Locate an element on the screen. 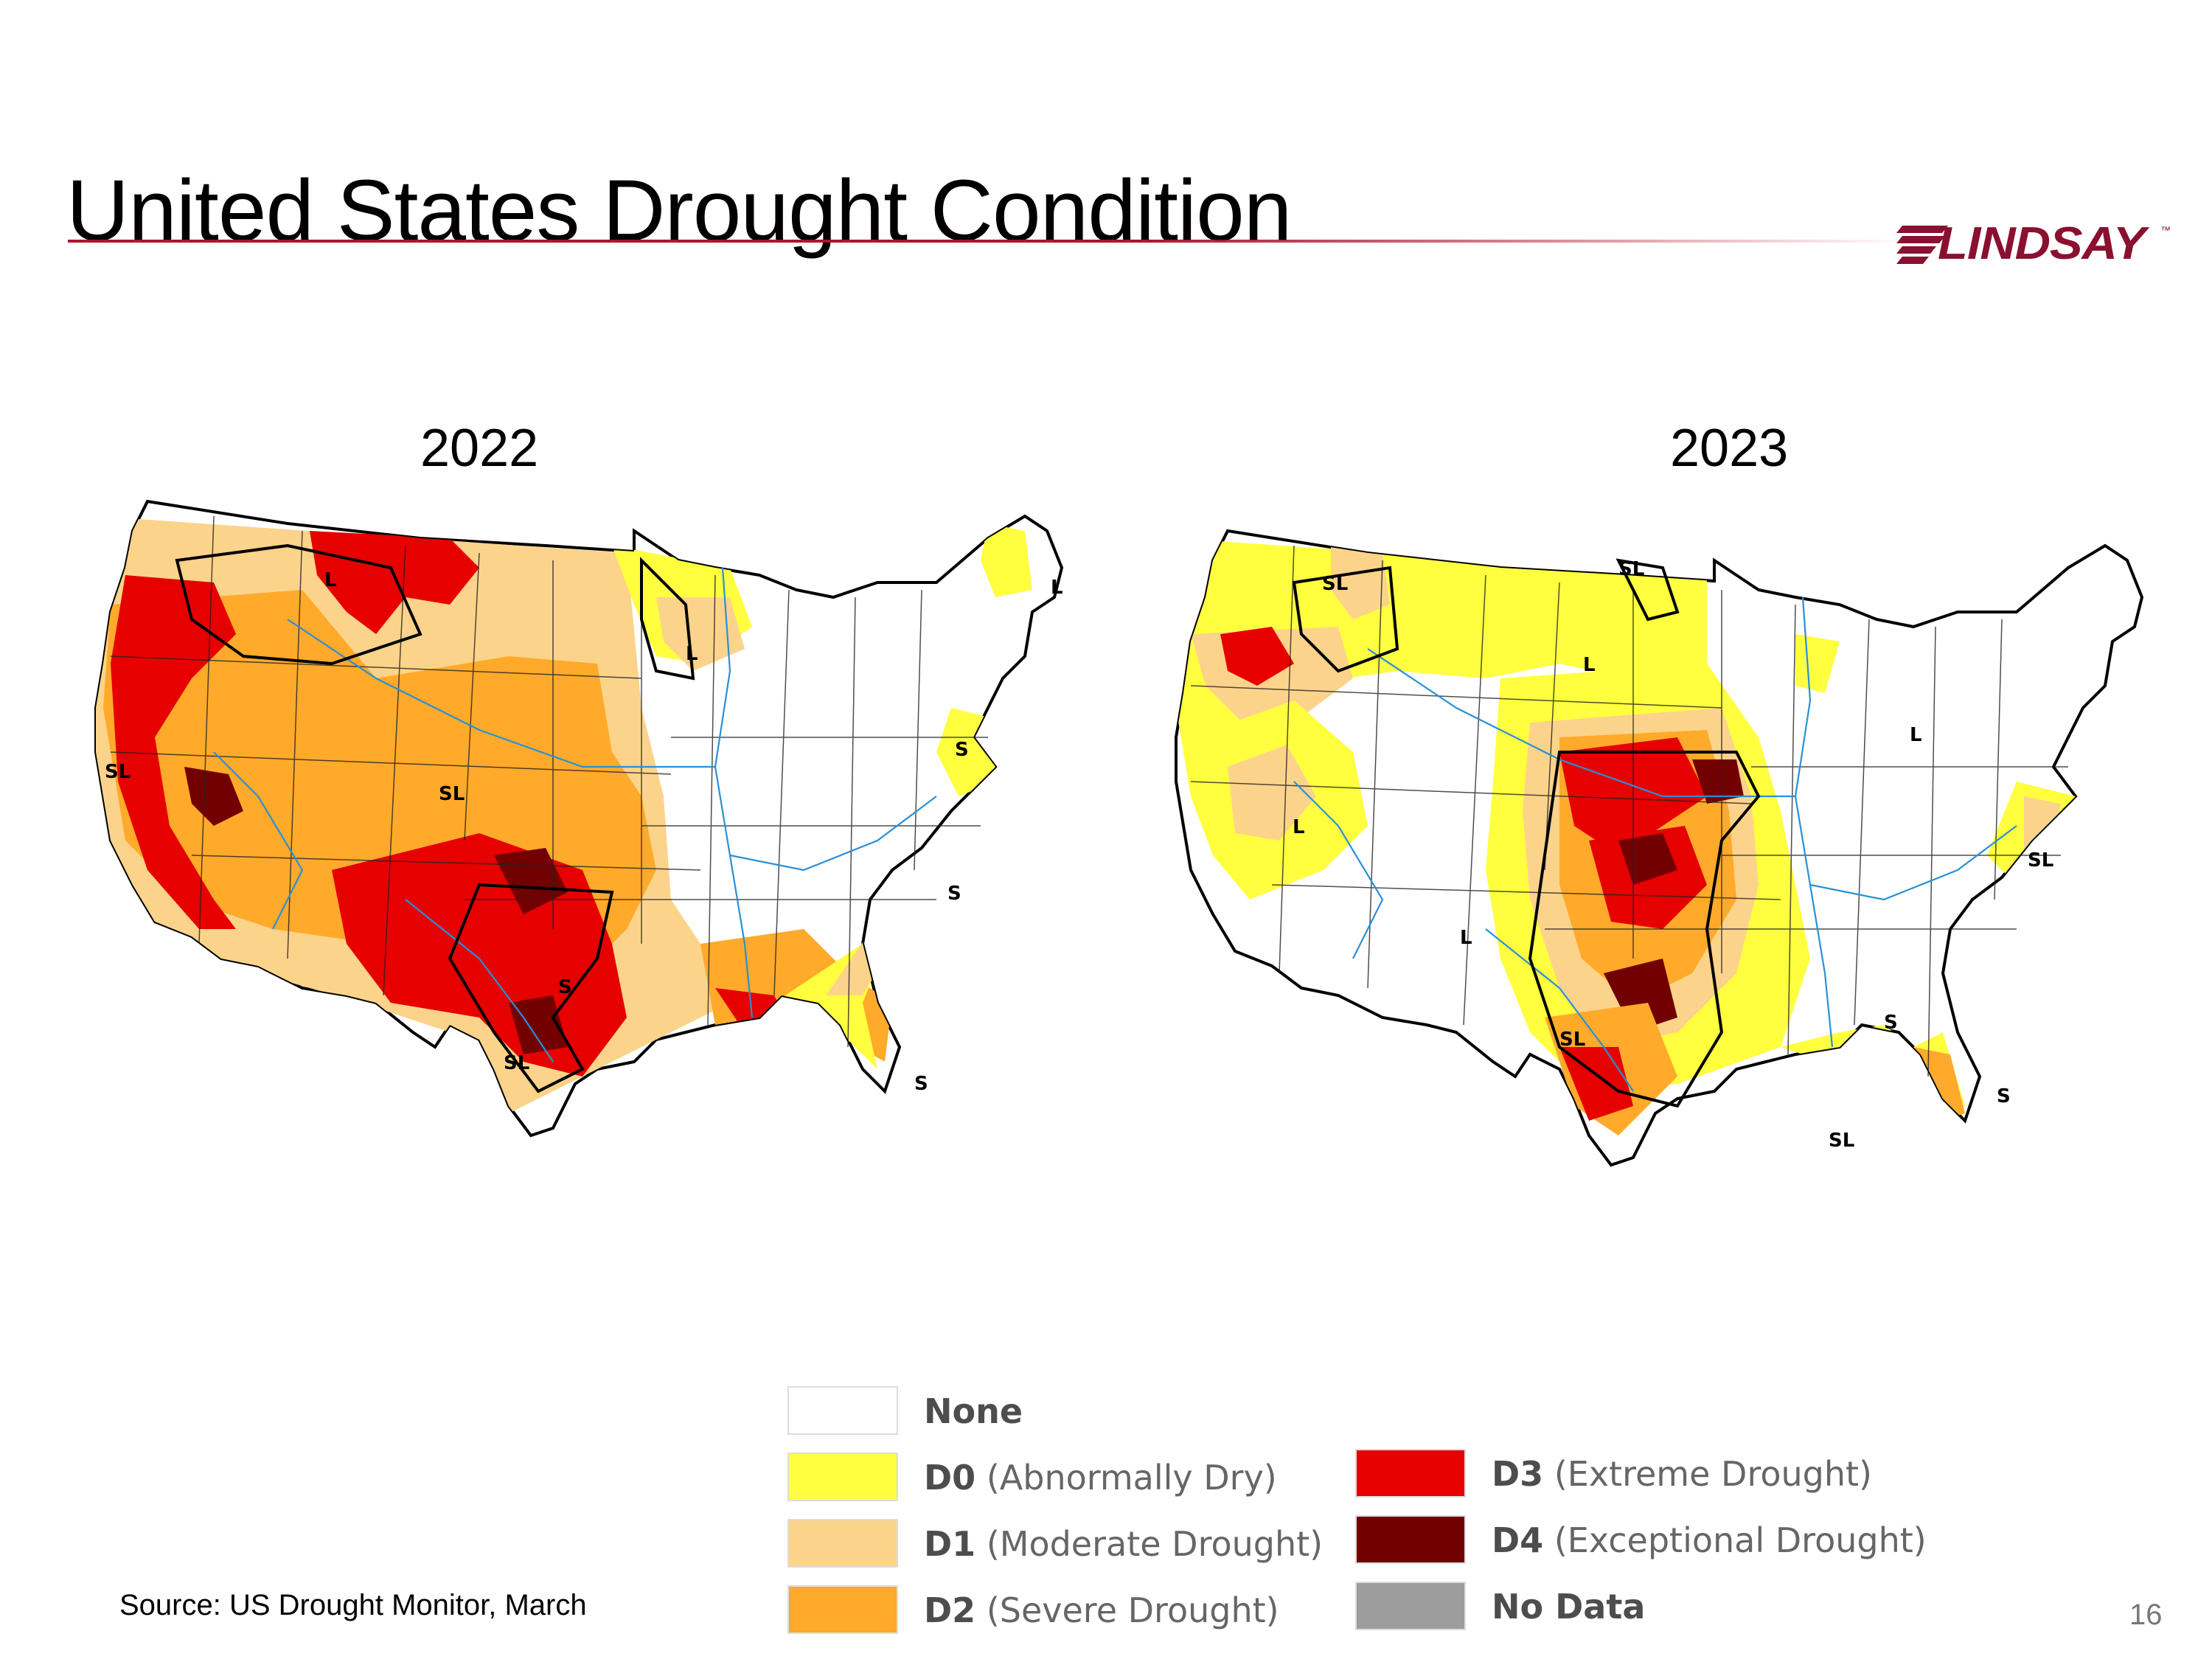 Image resolution: width=2212 pixels, height=1659 pixels. legend-code: D2 is located at coordinates (950, 1610).